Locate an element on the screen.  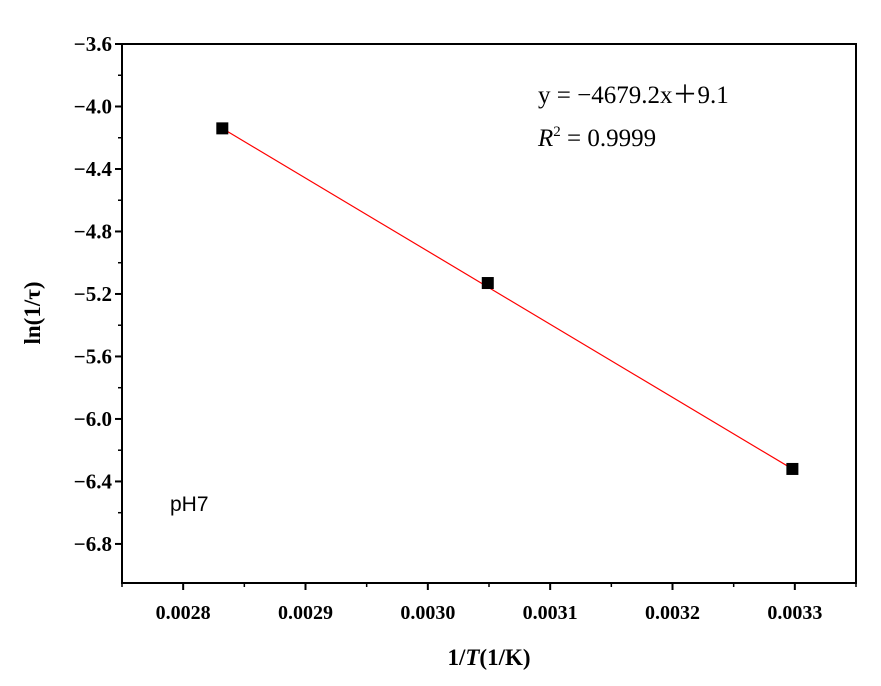
y-tick-label: −4.4 is located at coordinates (93, 169).